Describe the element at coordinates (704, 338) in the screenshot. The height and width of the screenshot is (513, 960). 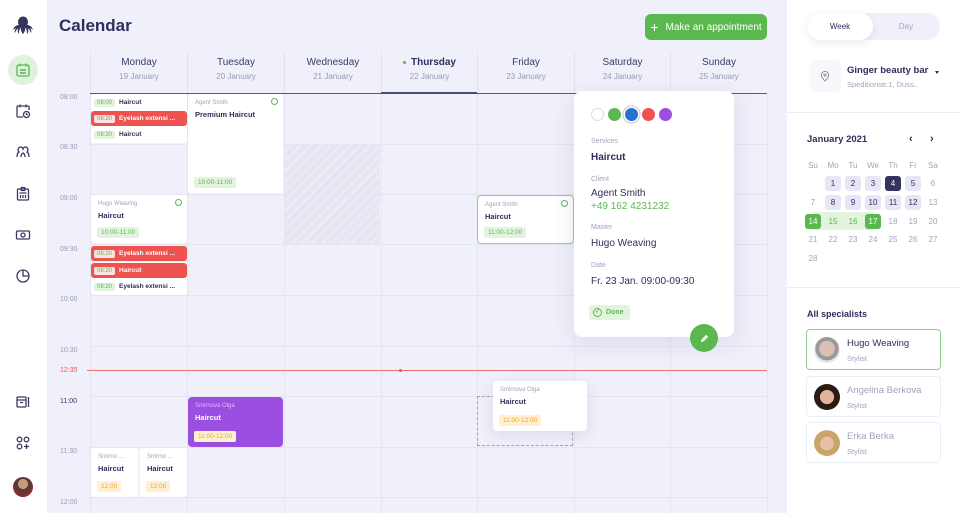
I see `edit-appointment-button` at that location.